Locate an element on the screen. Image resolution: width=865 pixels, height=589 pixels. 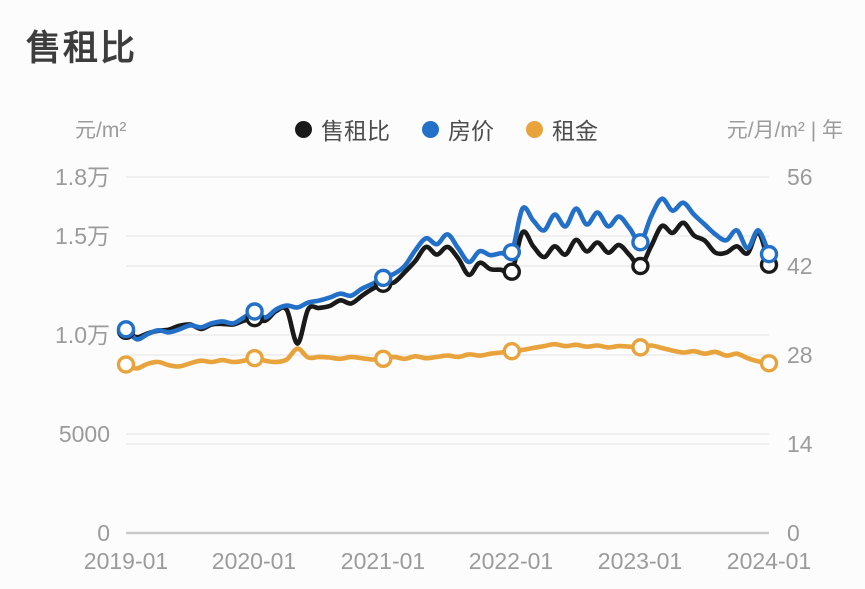
left-axis-tick: 1.8万 is located at coordinates (82, 177).